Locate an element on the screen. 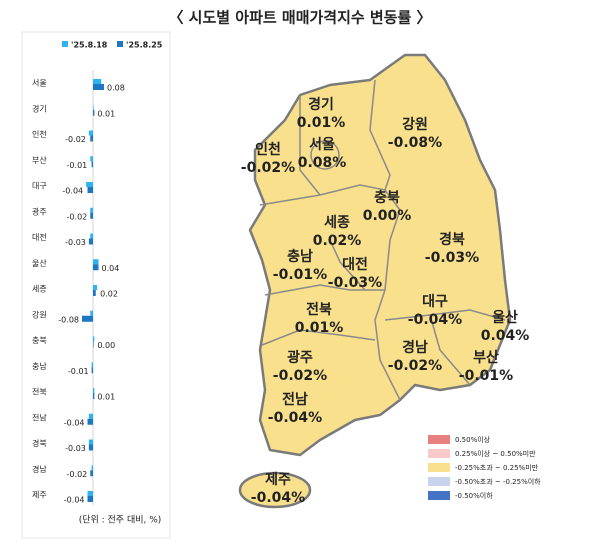 The width and height of the screenshot is (600, 544). region-name: 세종 is located at coordinates (337, 223).